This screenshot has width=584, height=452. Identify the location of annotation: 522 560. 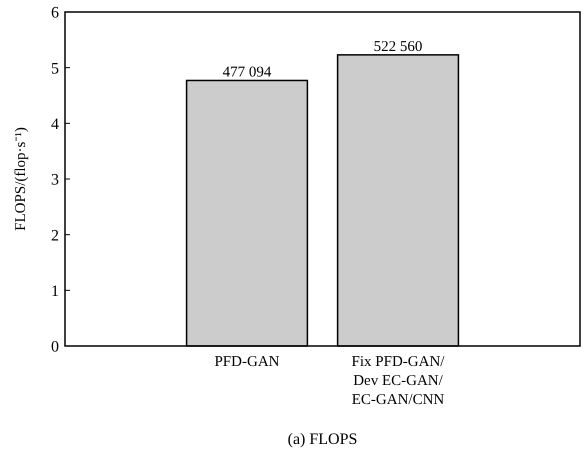
(398, 46).